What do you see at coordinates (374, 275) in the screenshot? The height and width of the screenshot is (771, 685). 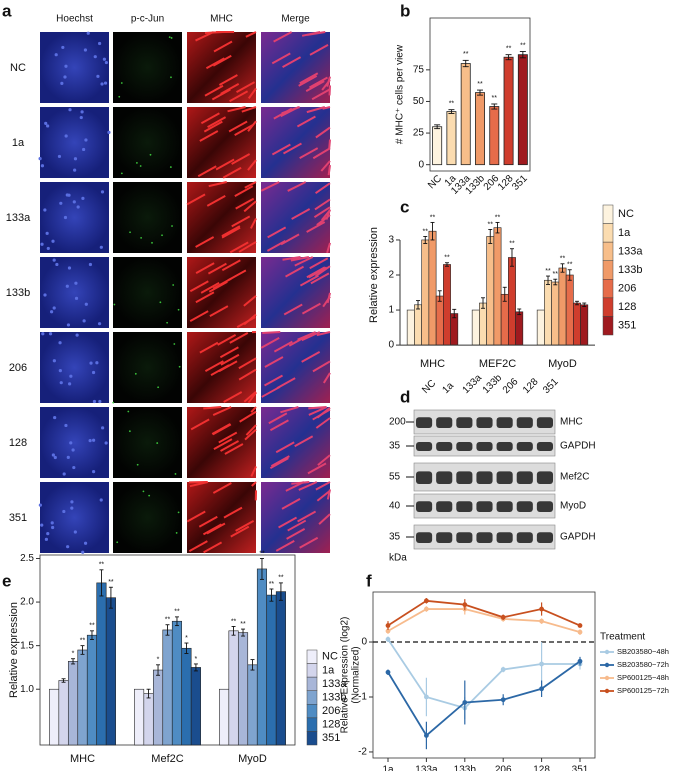 I see `y-axis-label: Relative expression` at bounding box center [374, 275].